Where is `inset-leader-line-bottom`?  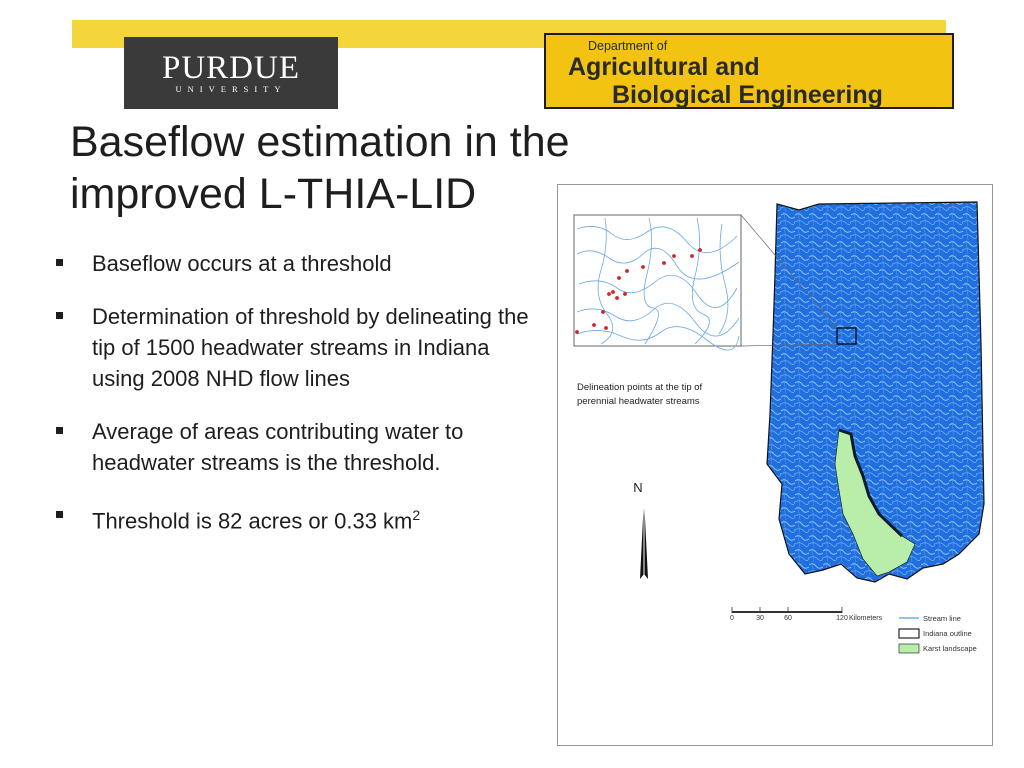 inset-leader-line-bottom is located at coordinates (789, 345).